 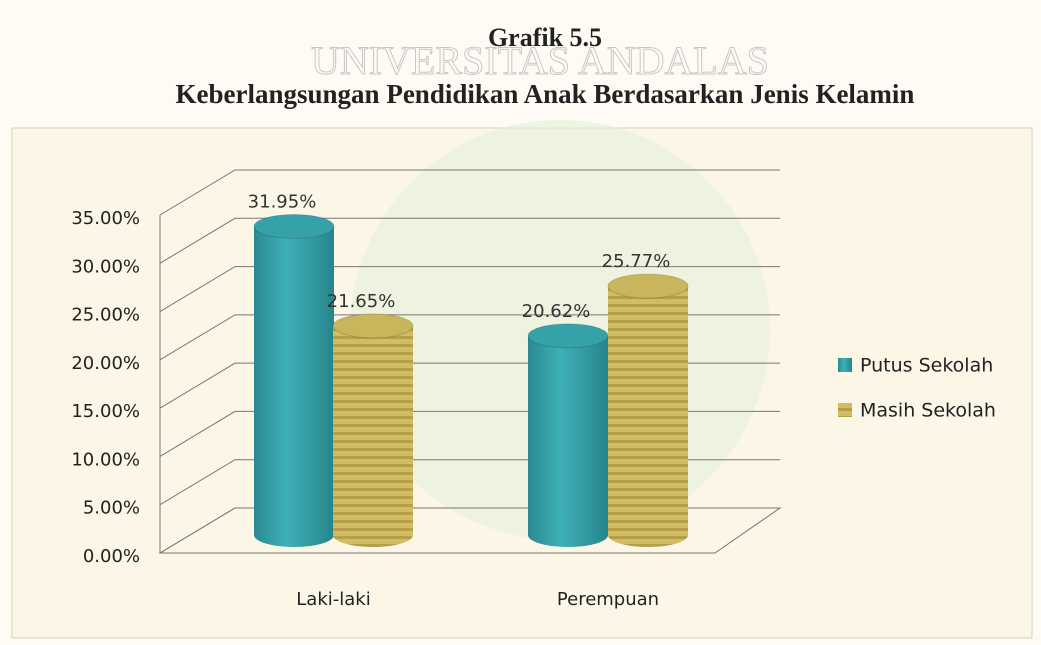 What do you see at coordinates (105, 459) in the screenshot?
I see `y-tick-label: 10.00%` at bounding box center [105, 459].